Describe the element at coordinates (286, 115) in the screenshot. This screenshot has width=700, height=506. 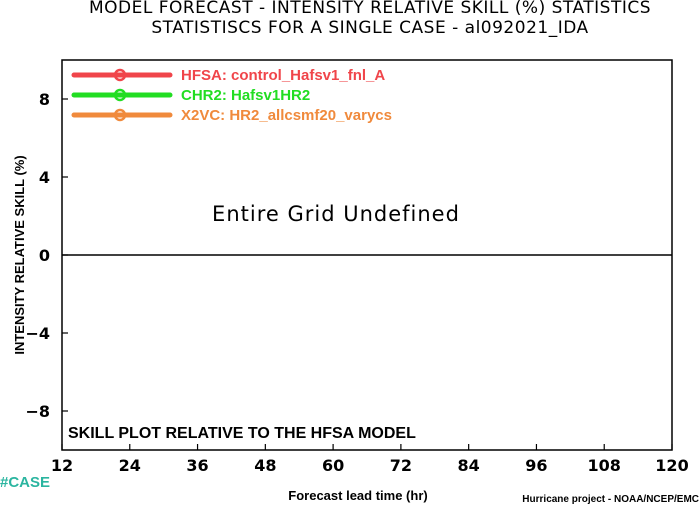
I see `legend-label: X2VC: HR2_allcsmf20_varycs` at that location.